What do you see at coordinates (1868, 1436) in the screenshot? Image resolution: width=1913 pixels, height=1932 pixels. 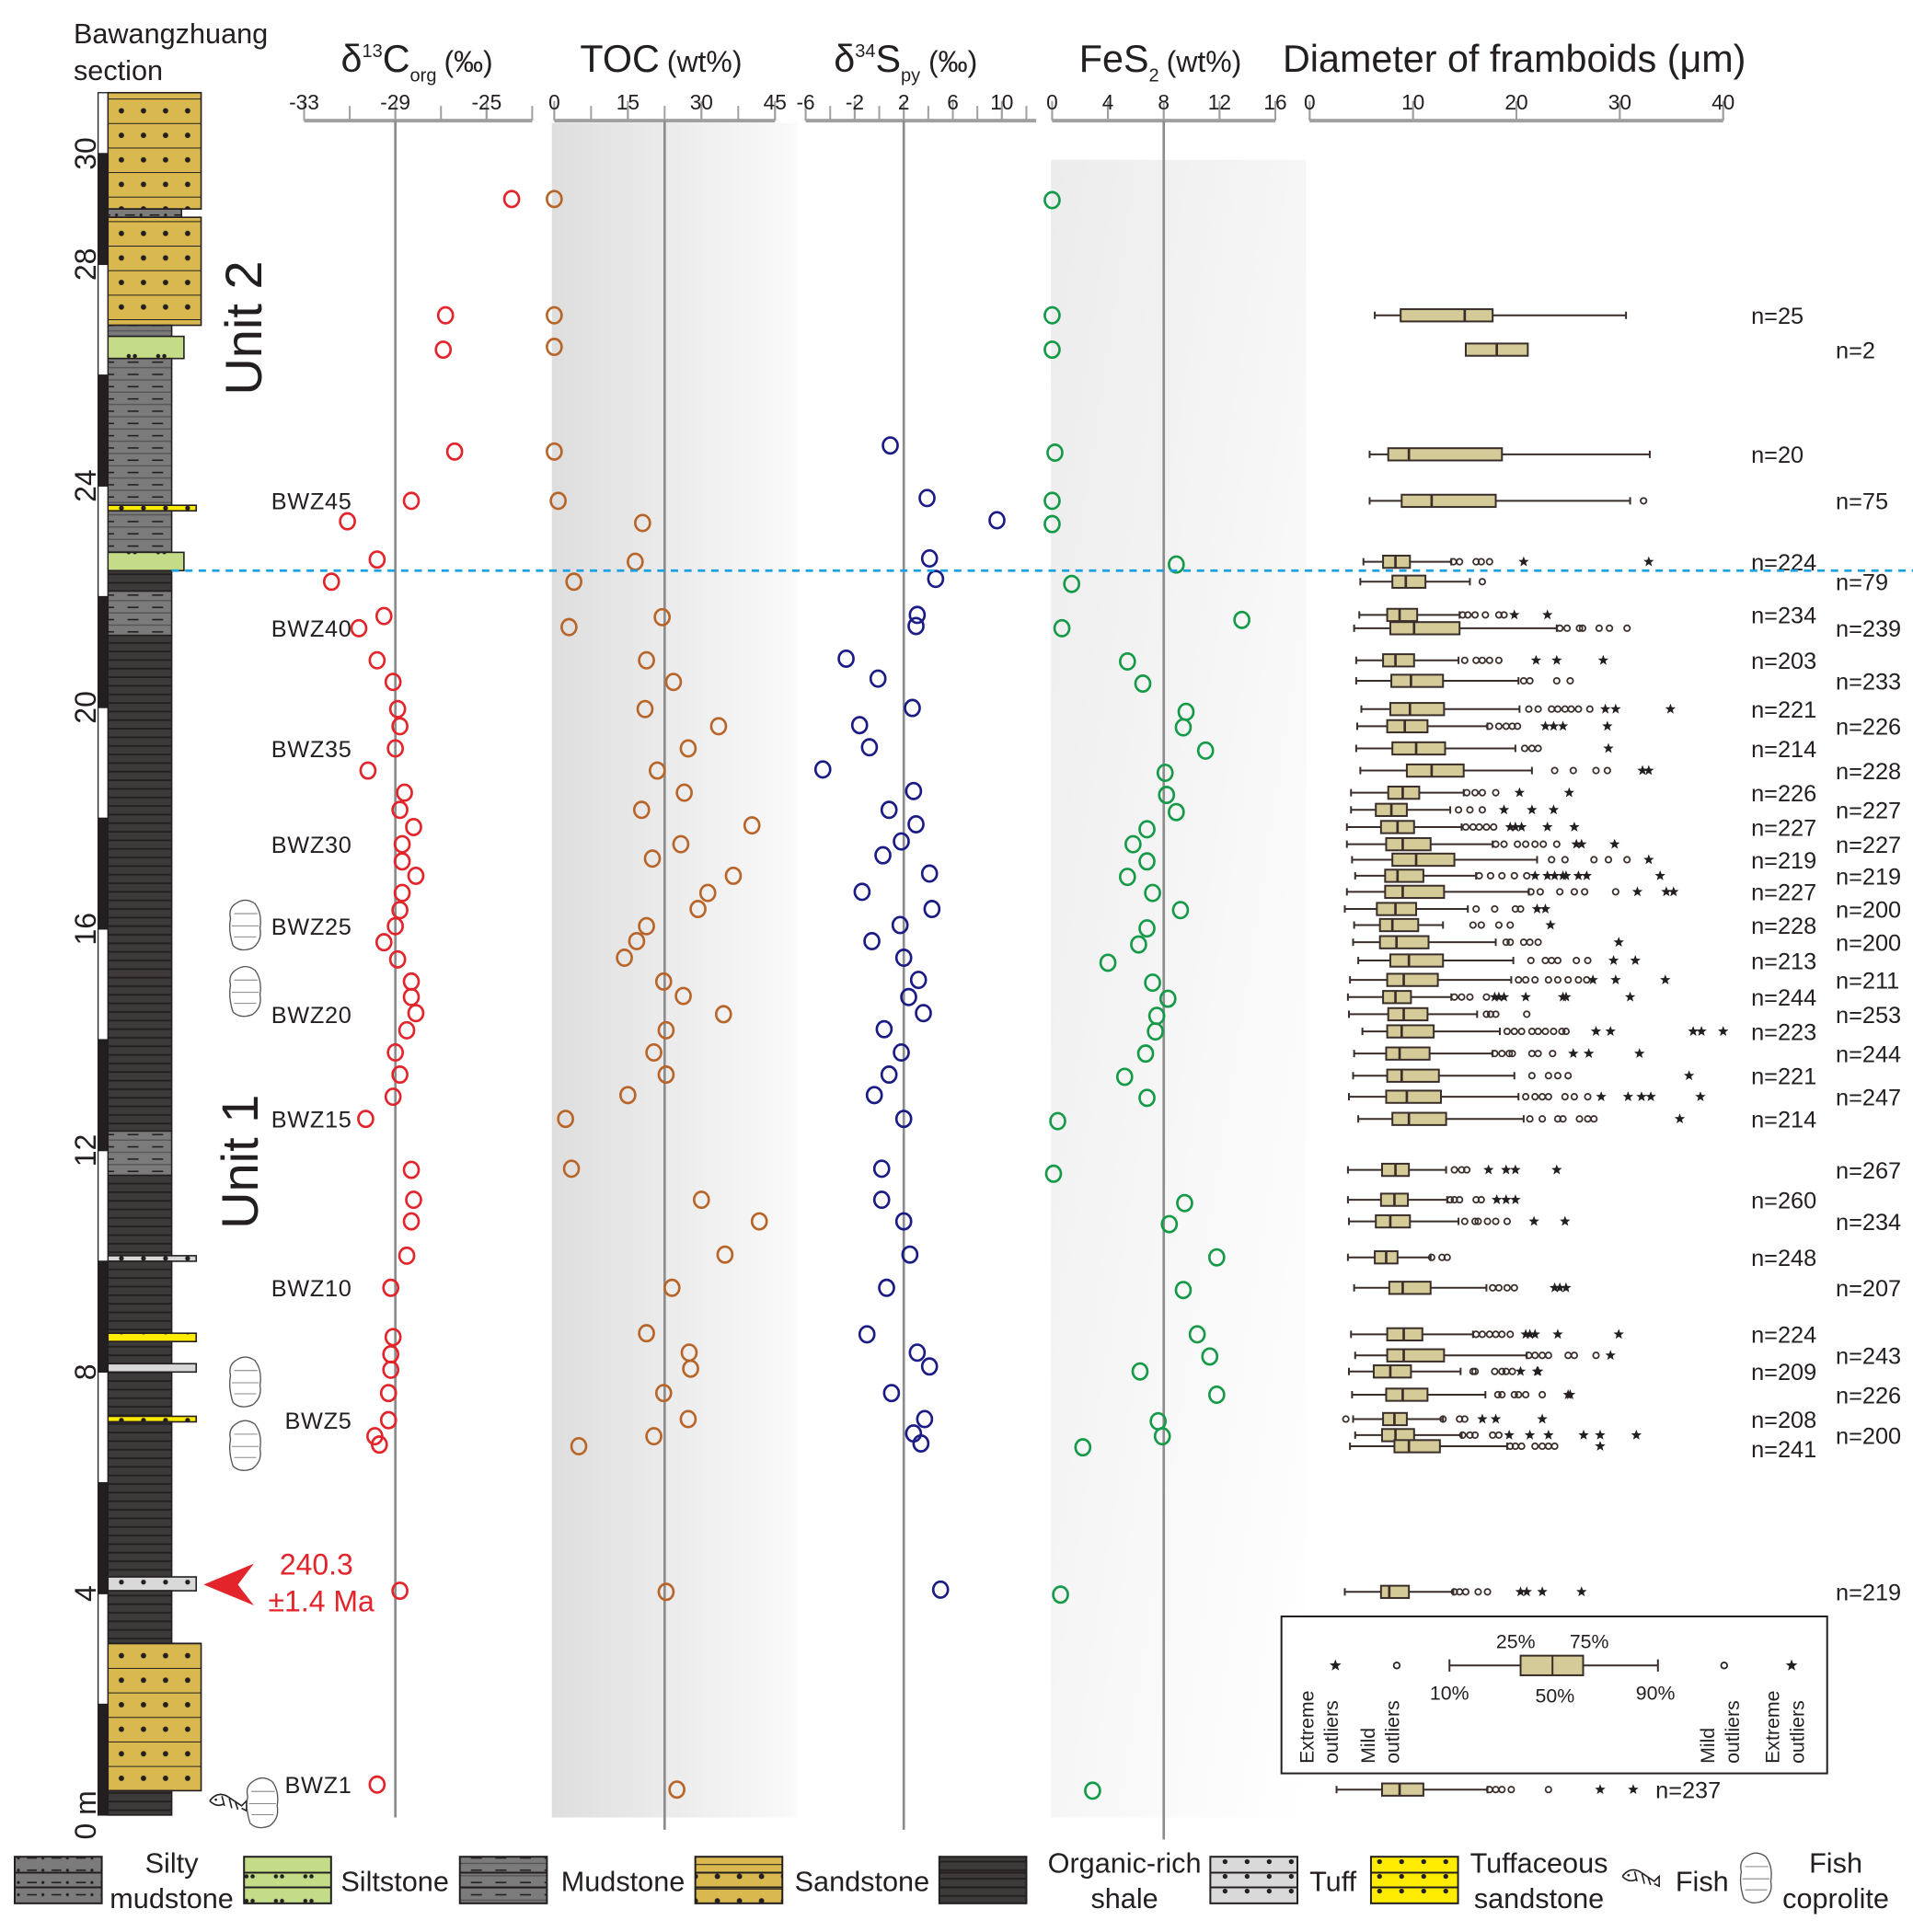 I see `sample-count-label: n=200` at bounding box center [1868, 1436].